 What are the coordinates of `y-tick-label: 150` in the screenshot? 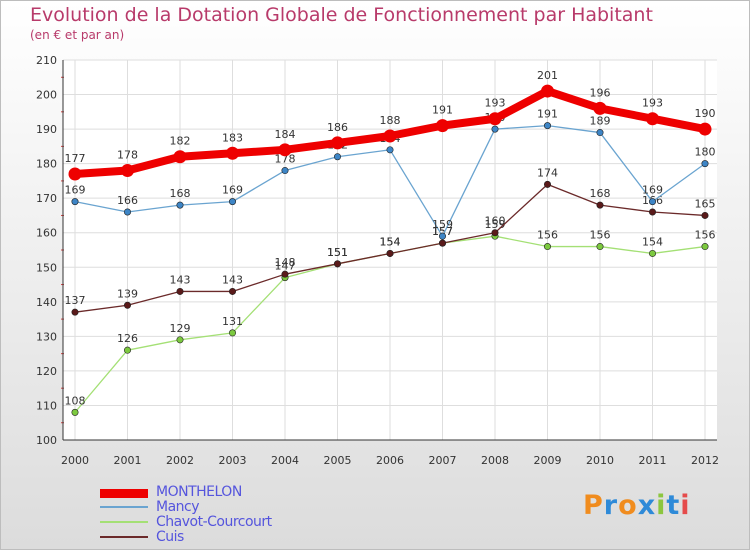 It's located at (46, 267).